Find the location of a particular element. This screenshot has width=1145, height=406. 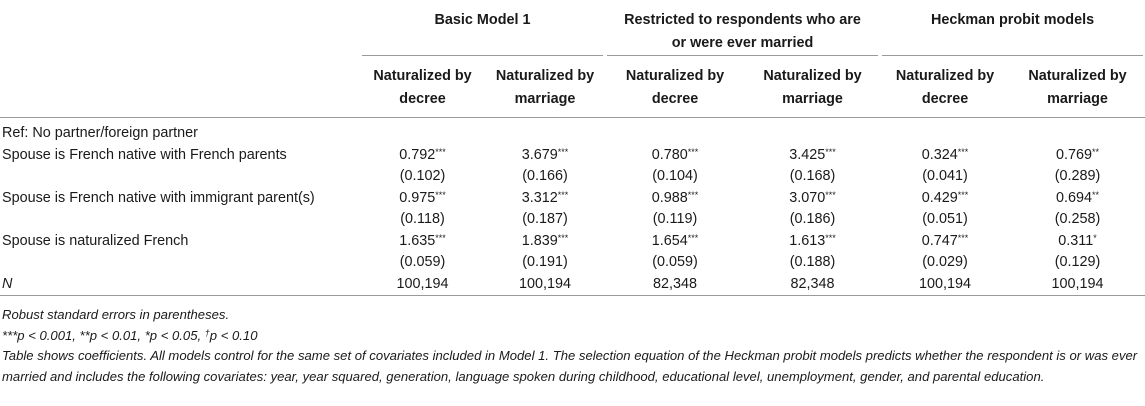

cell-value: 3.070 is located at coordinates (807, 197).